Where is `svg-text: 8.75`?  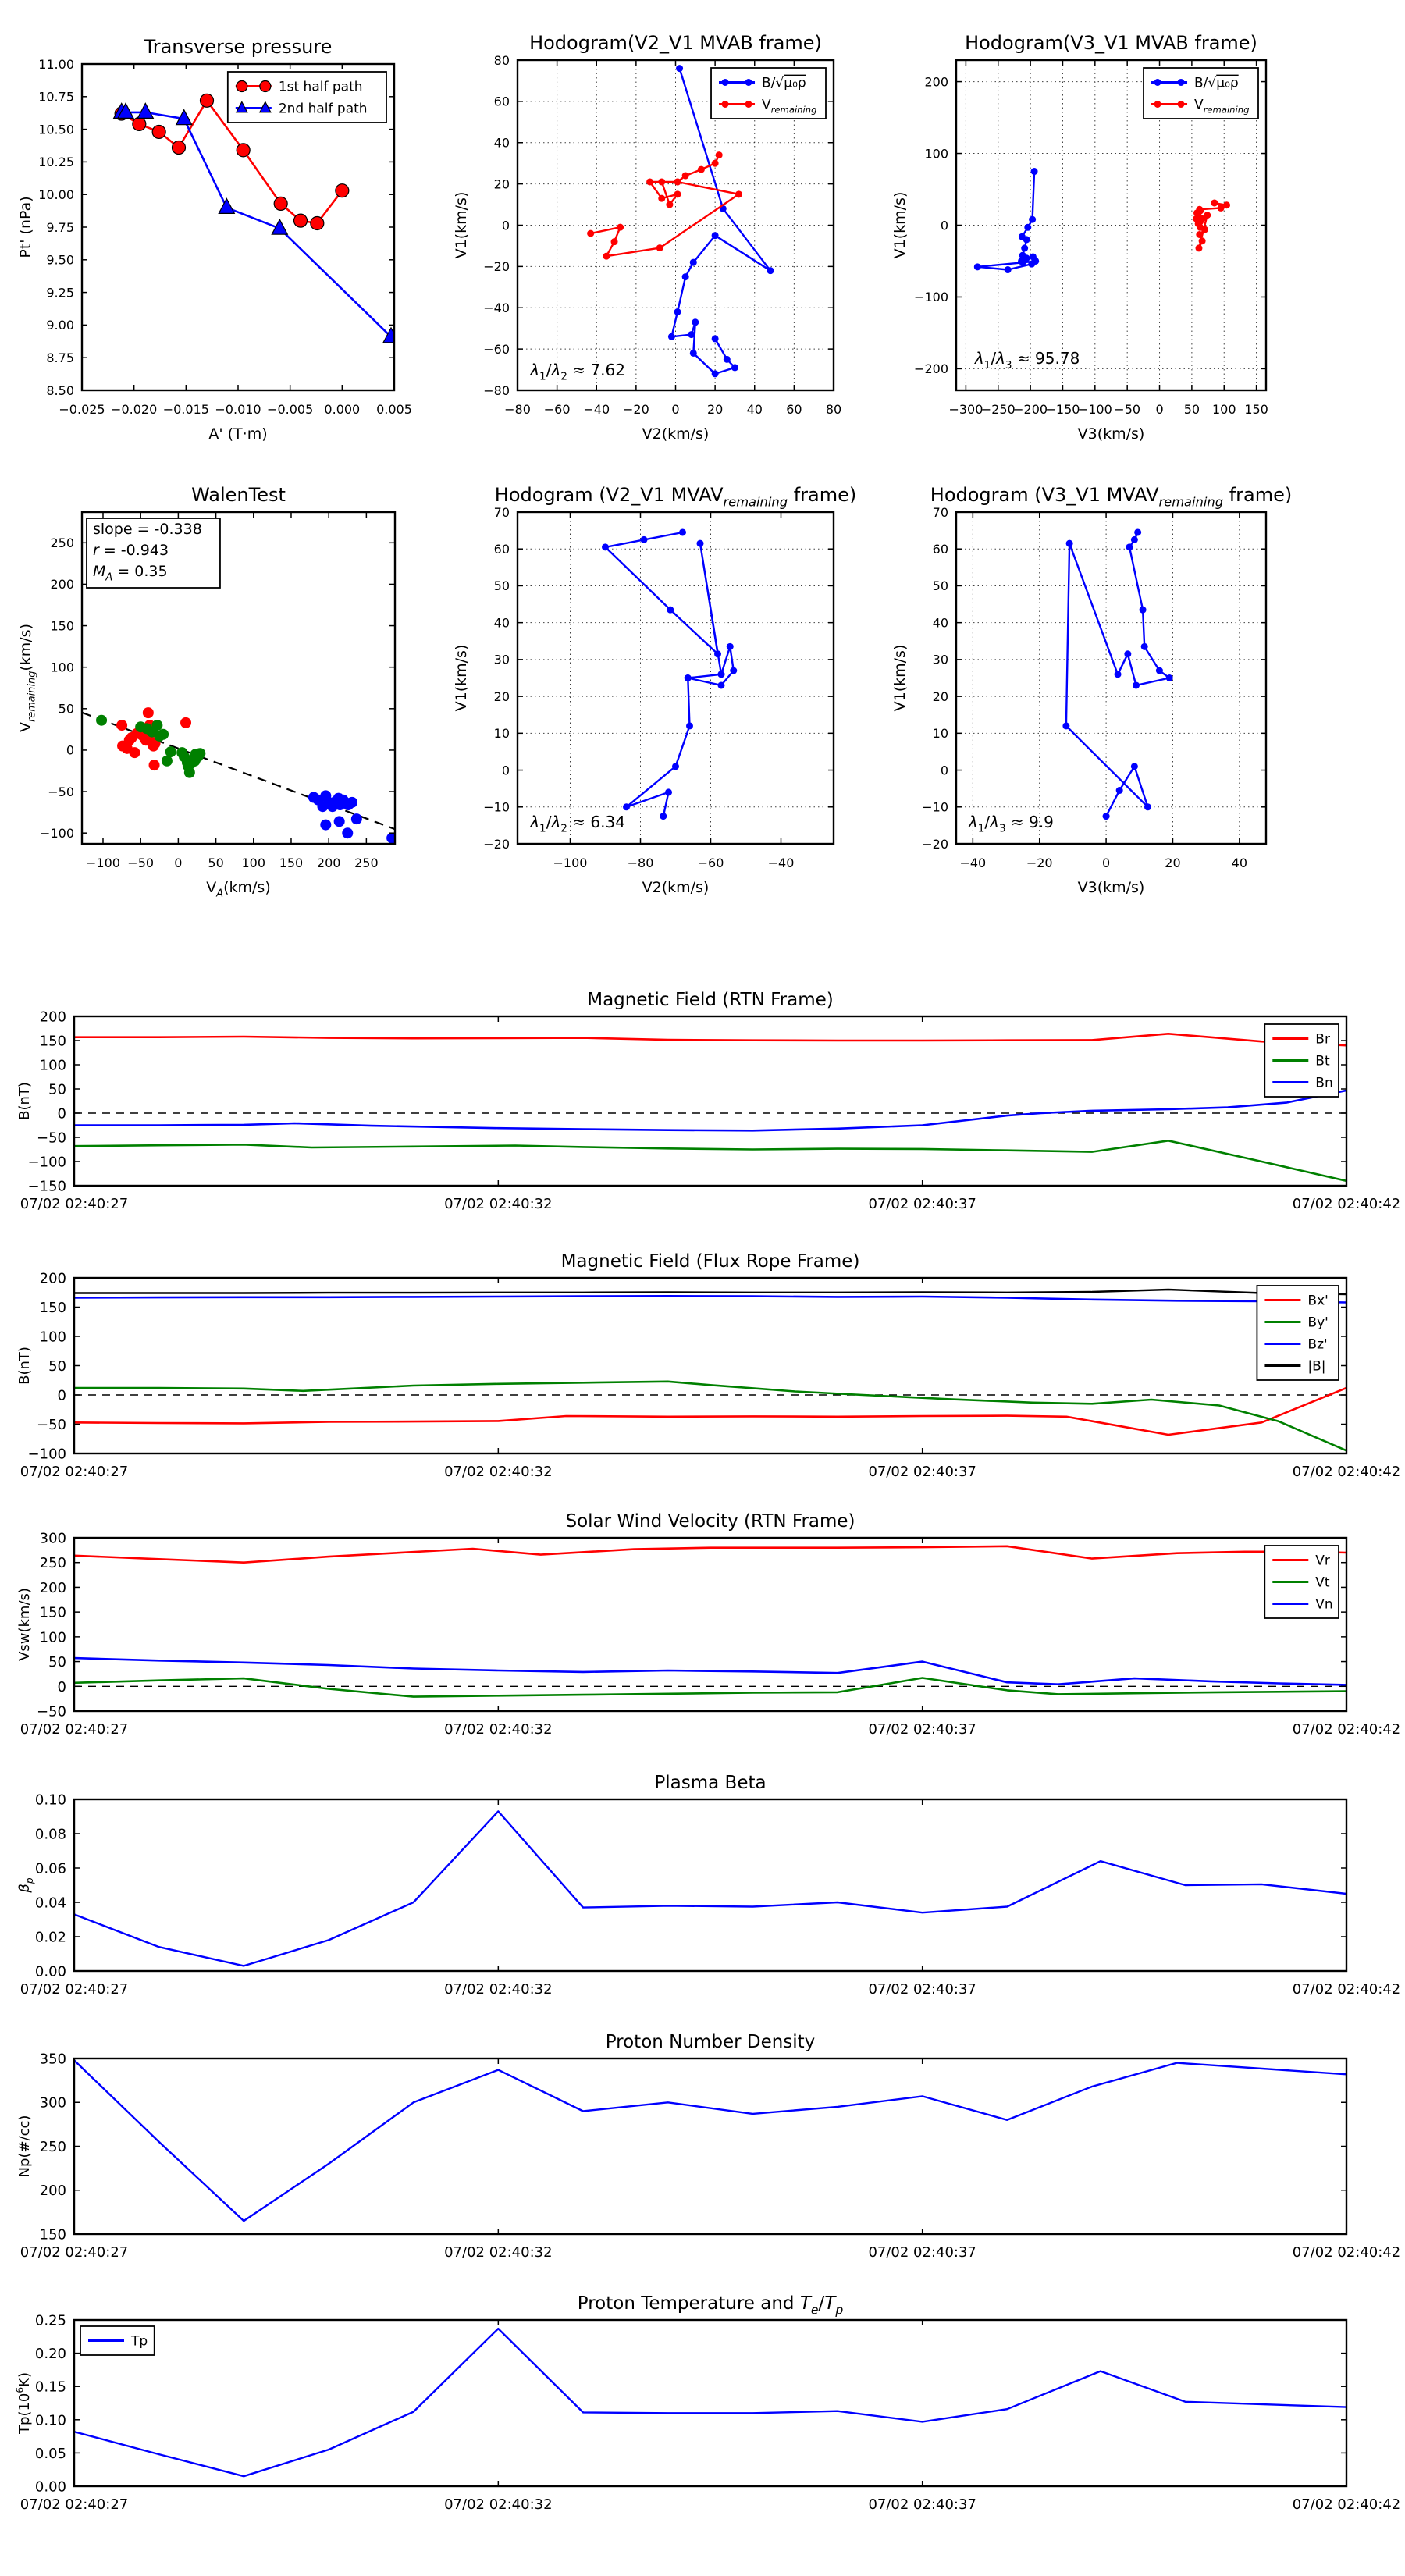
svg-text: 8.75 is located at coordinates (60, 357).